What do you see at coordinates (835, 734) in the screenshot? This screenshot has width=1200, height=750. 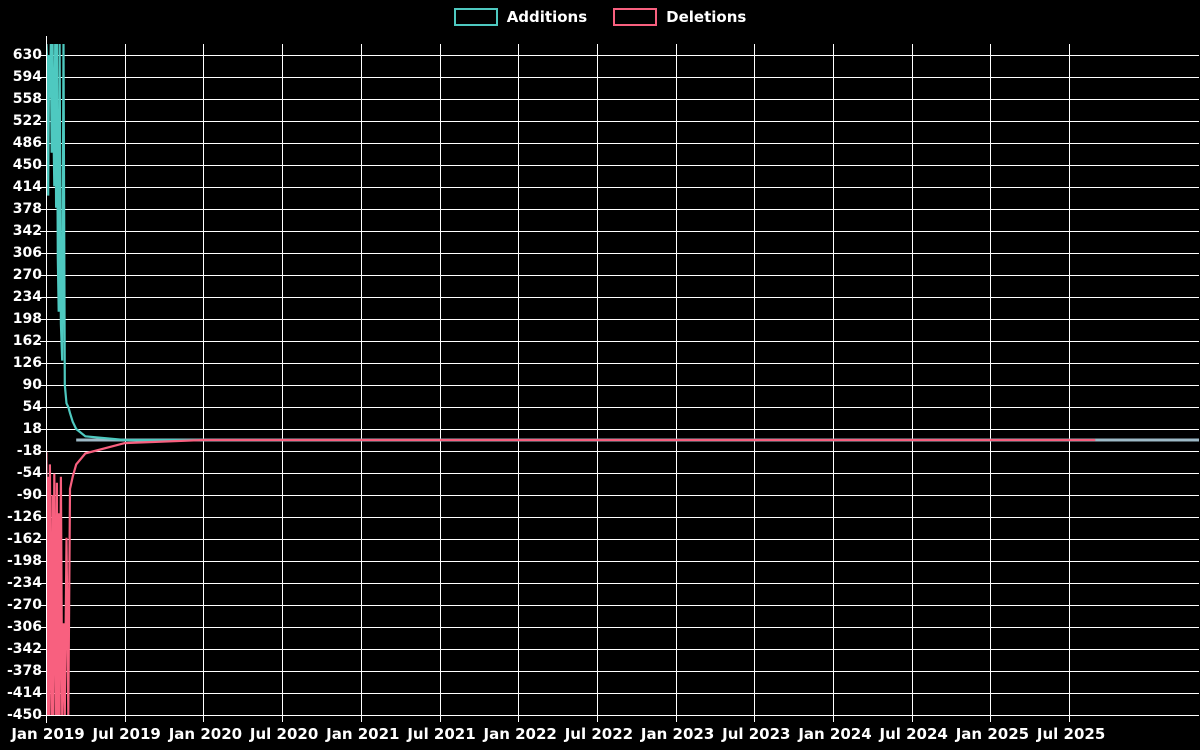 I see `x-tick-label: Jan 2024` at bounding box center [835, 734].